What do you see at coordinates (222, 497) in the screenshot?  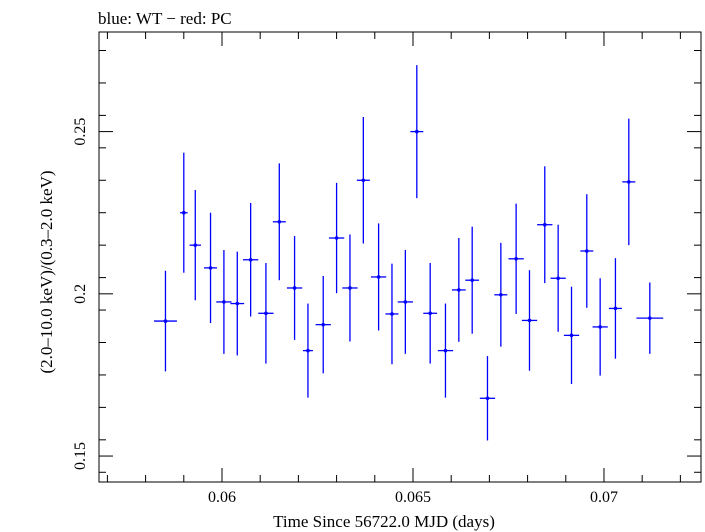 I see `x-tick-label: 0.06` at bounding box center [222, 497].